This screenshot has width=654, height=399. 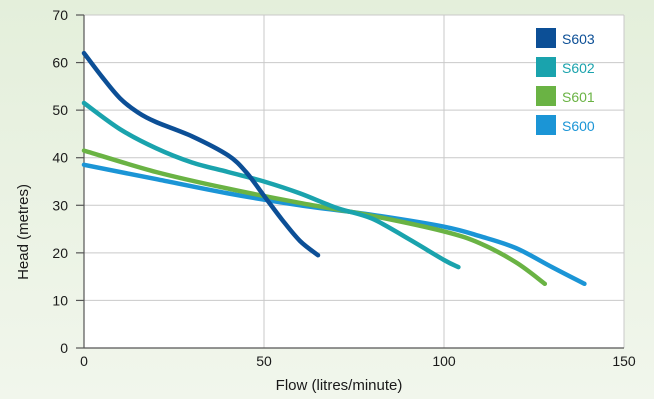 I want to click on legend-swatch-s602, so click(x=546, y=67).